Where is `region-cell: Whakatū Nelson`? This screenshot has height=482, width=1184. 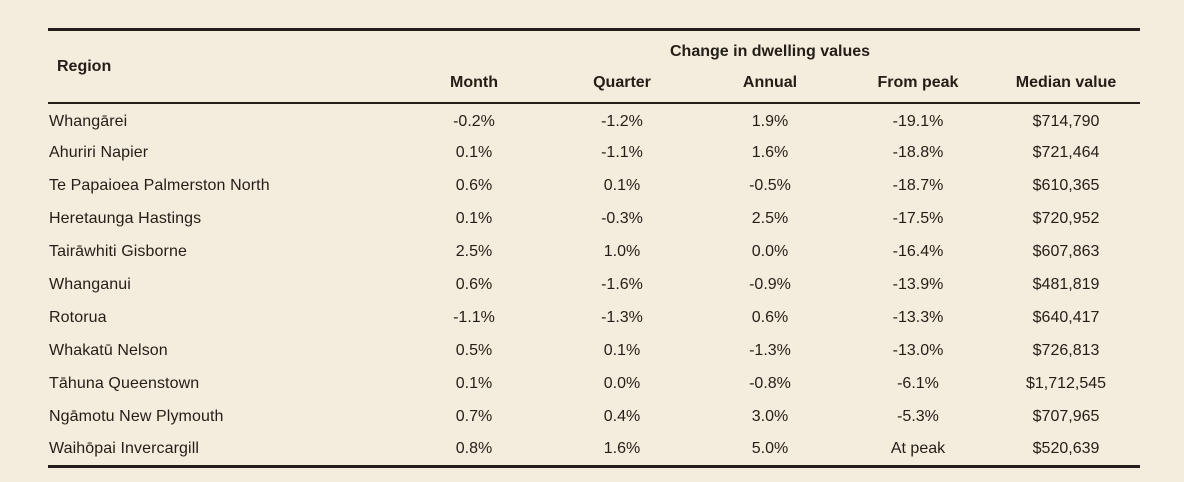
region-cell: Whakatū Nelson is located at coordinates (108, 350).